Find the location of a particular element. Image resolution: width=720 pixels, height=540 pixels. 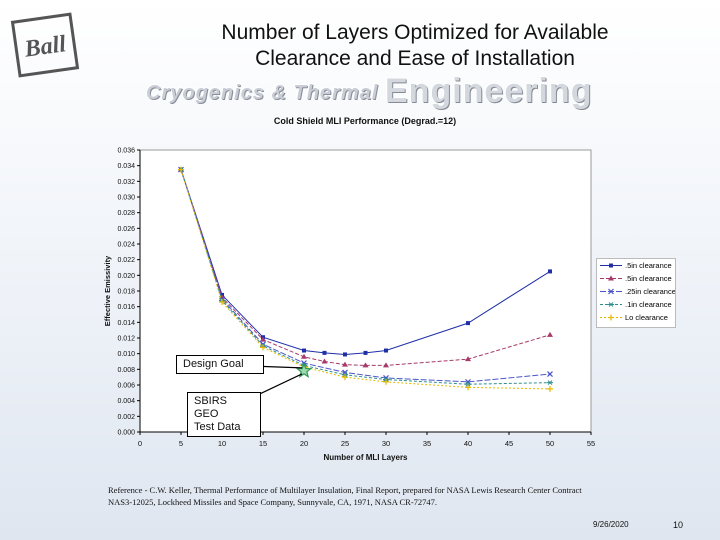

chart-title: Cold Shield MLI Performance (Degrad.=12) is located at coordinates (365, 121).